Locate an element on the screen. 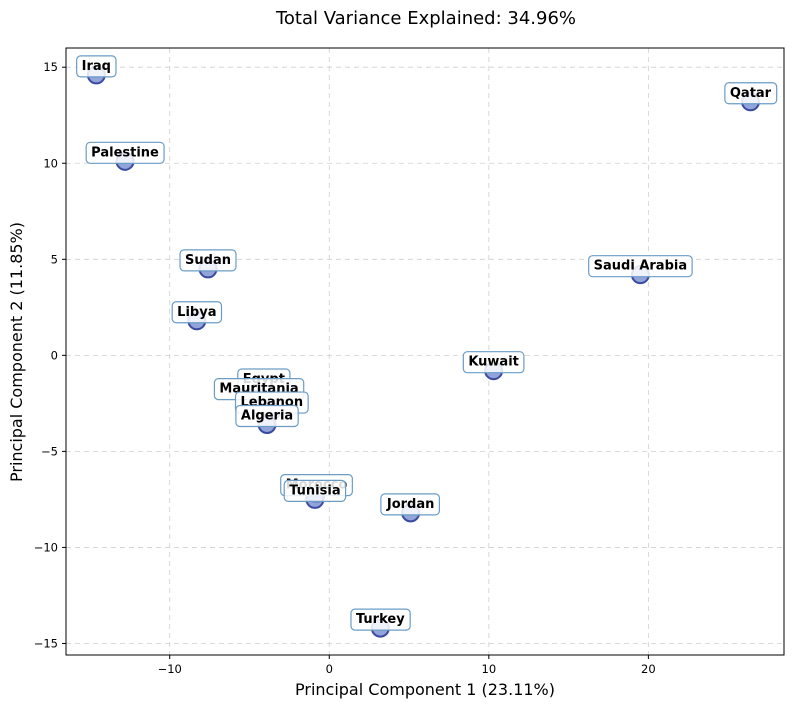 The width and height of the screenshot is (793, 707). point-label: Tunisia is located at coordinates (315, 491).